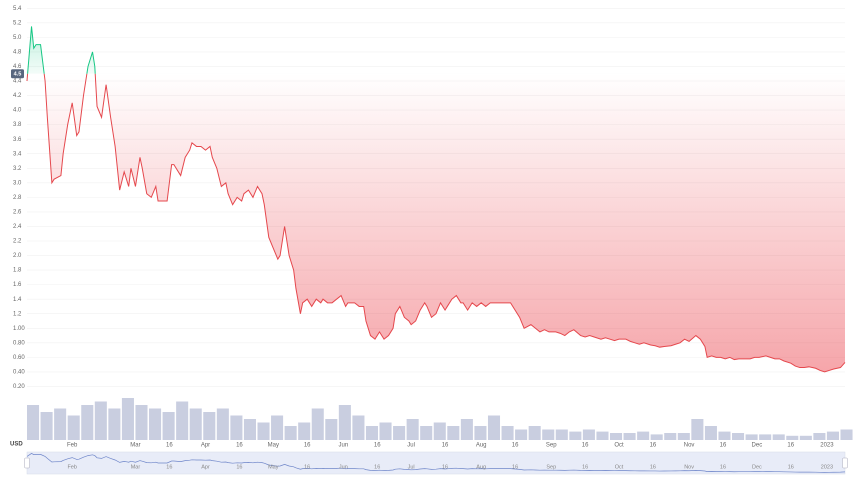  What do you see at coordinates (827, 467) in the screenshot?
I see `navigator-tick-label: 2023` at bounding box center [827, 467].